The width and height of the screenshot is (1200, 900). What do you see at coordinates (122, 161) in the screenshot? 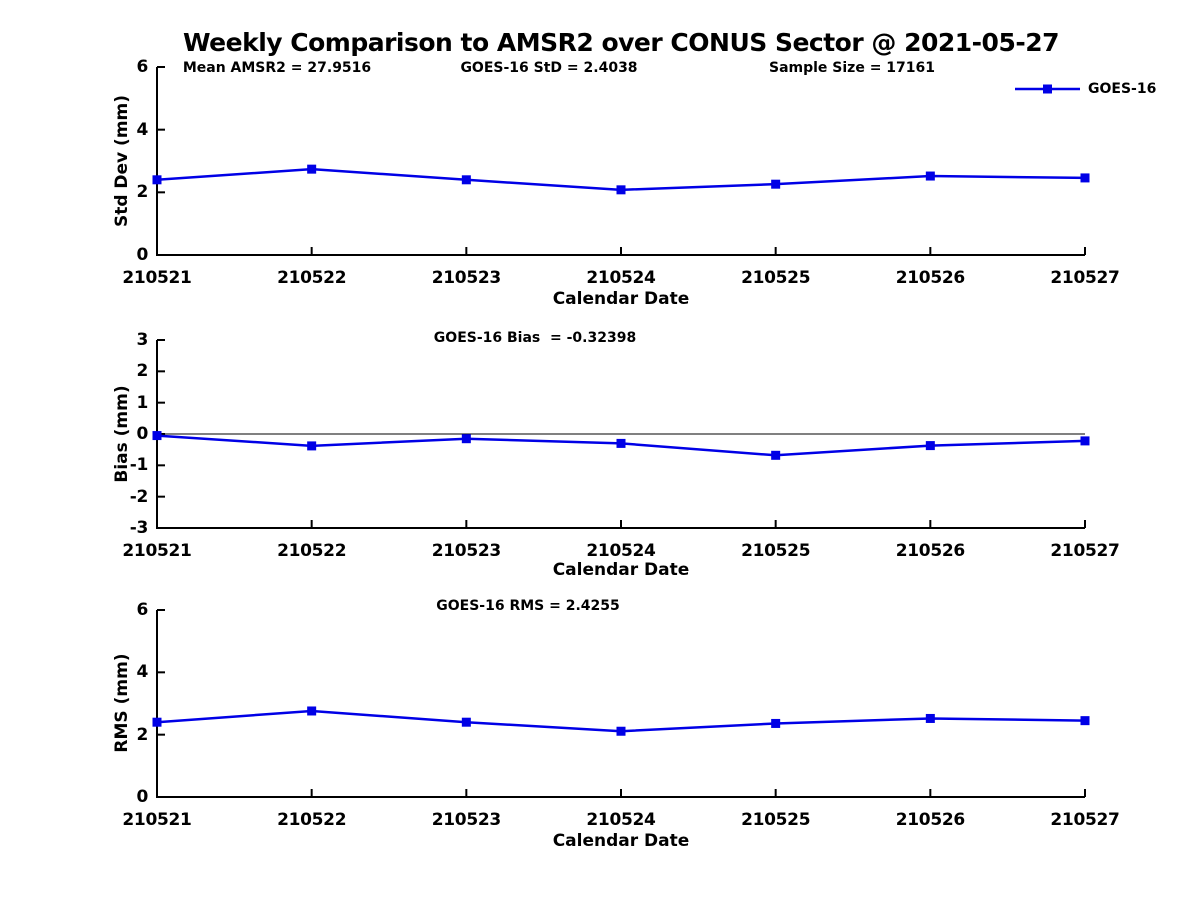
I see `stddev-y-axis-label: Std Dev (mm)` at bounding box center [122, 161].